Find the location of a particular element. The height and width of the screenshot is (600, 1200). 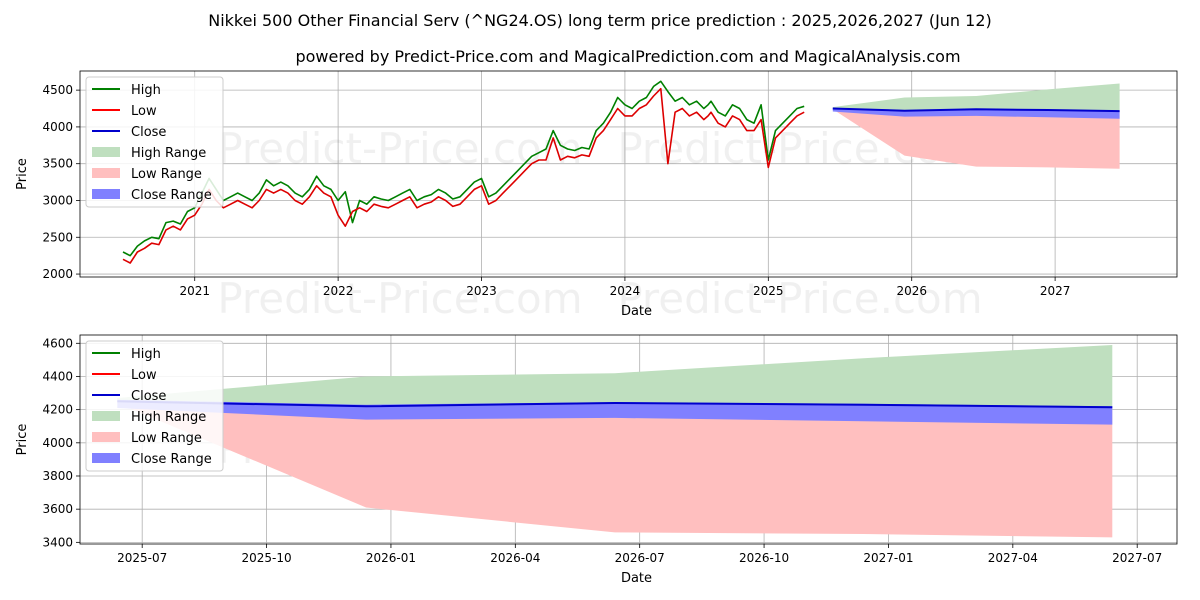

x-tick-label: 2026-10 is located at coordinates (764, 558).